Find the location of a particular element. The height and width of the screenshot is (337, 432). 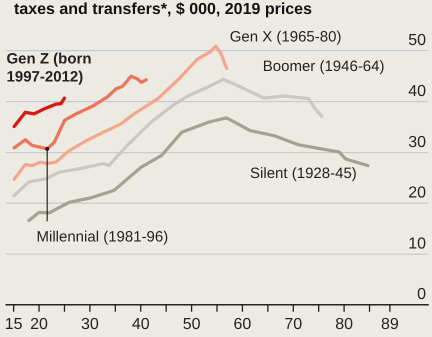

x-tick-label: 30 is located at coordinates (89, 324).